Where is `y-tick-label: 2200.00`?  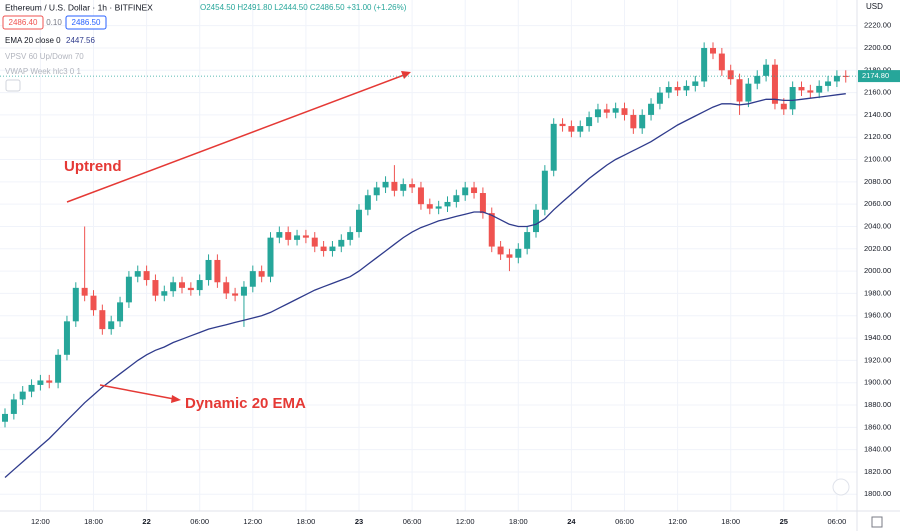 y-tick-label: 2200.00 is located at coordinates (877, 47).